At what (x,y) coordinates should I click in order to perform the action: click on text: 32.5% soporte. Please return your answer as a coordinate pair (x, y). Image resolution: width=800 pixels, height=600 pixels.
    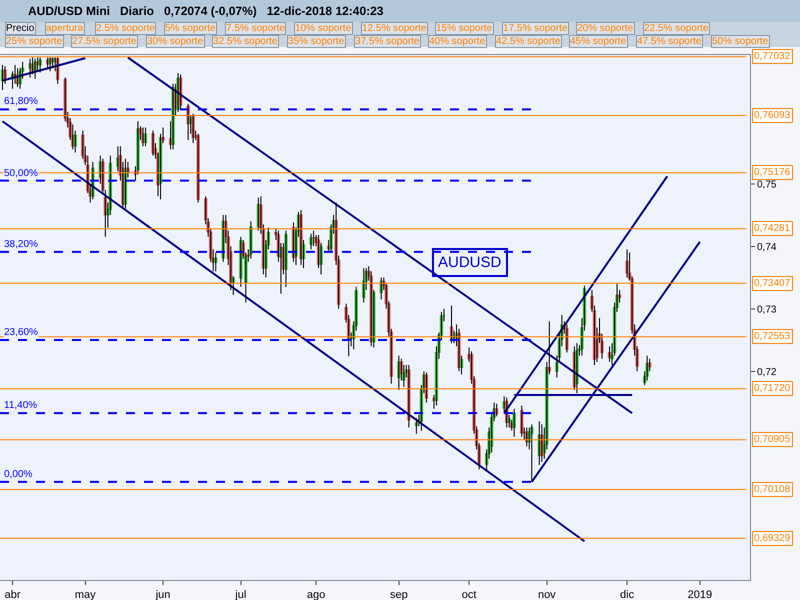
    Looking at the image, I should click on (245, 41).